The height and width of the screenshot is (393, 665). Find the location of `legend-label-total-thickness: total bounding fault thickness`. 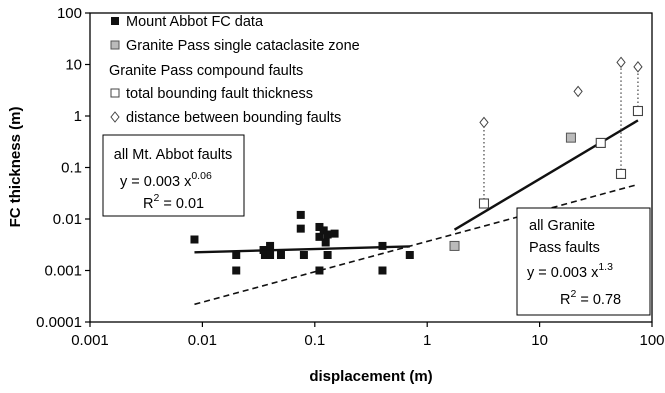

legend-label-total-thickness: total bounding fault thickness is located at coordinates (219, 94).